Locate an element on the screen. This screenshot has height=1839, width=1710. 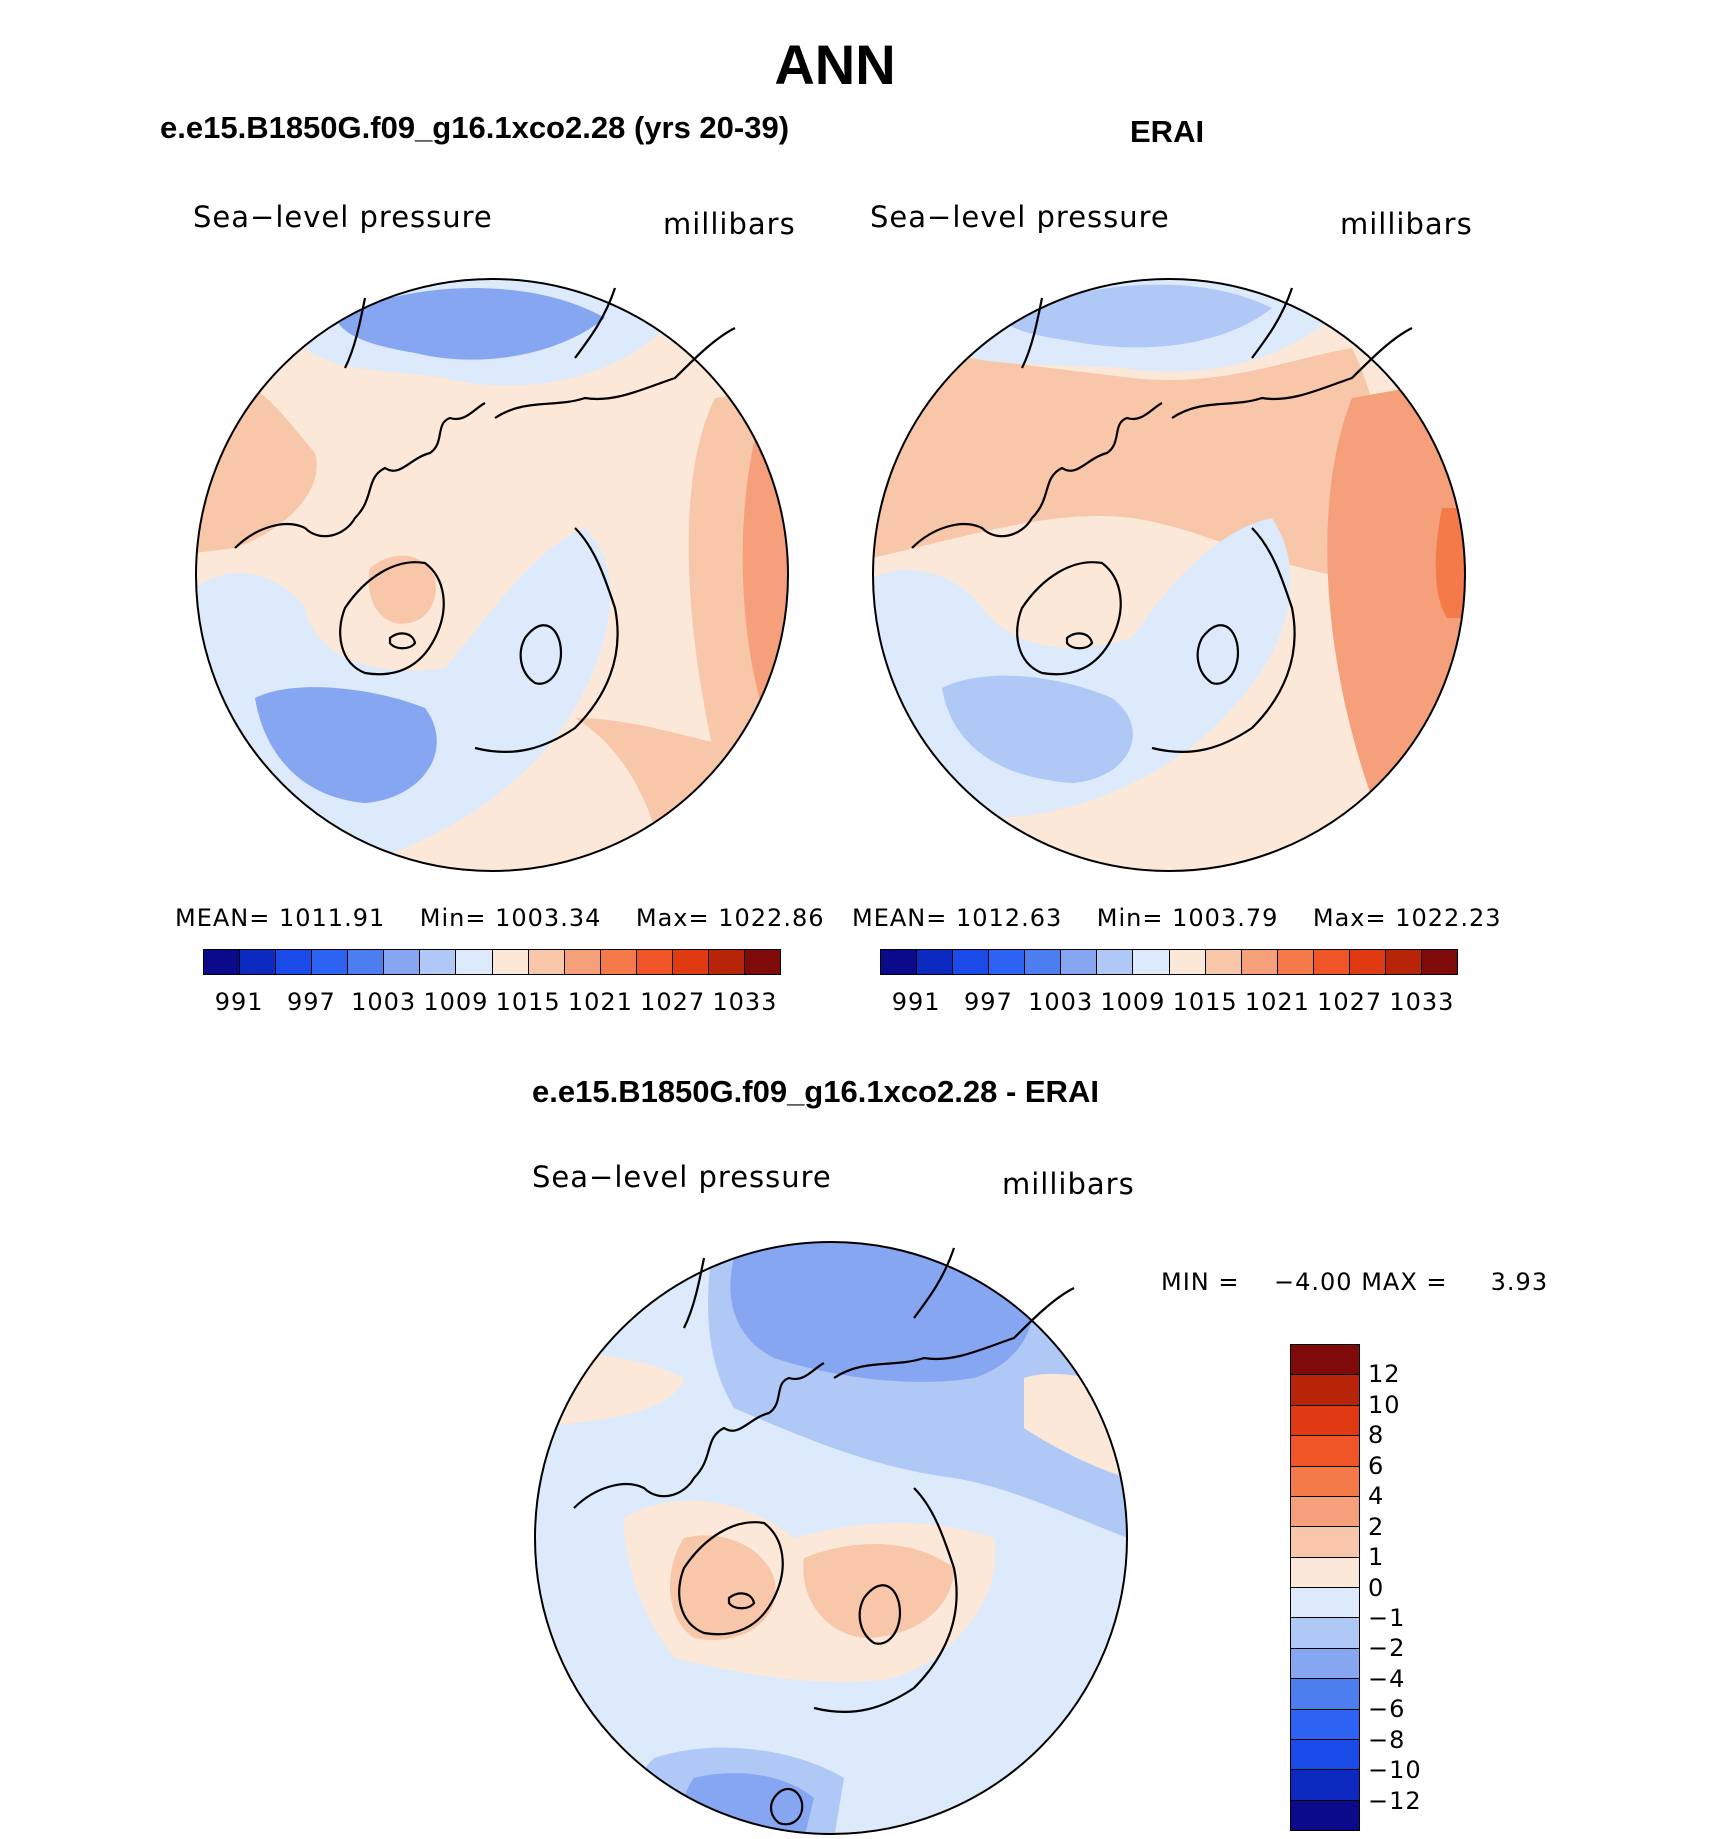
diff-colorbar-ticks: 12 10 8 6 4 2 1 0 −1 −2 −4 −6 −8 −10 −12 is located at coordinates (1408, 1587).